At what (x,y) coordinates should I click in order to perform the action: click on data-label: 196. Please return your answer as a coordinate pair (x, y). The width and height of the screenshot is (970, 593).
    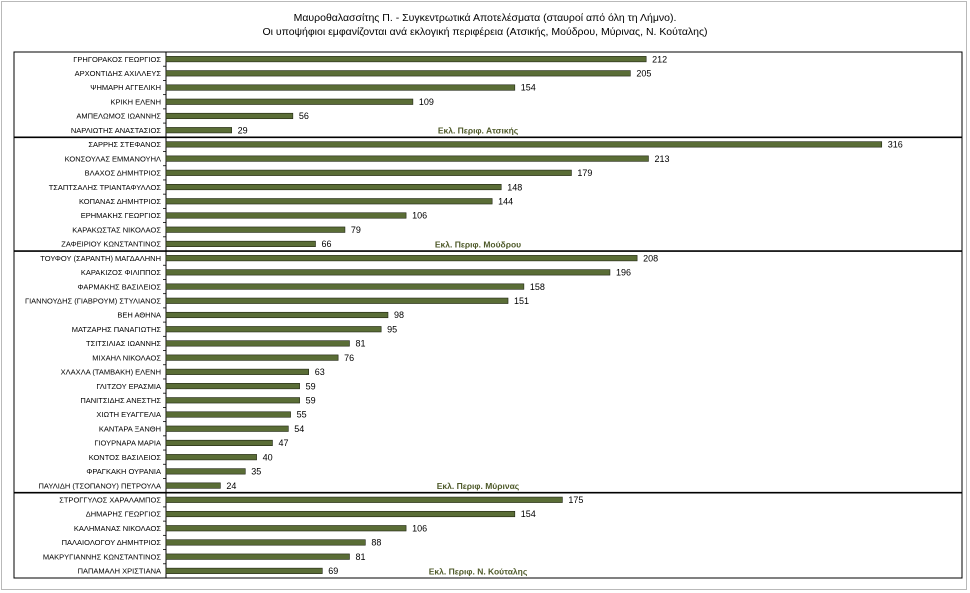
    Looking at the image, I should click on (623, 273).